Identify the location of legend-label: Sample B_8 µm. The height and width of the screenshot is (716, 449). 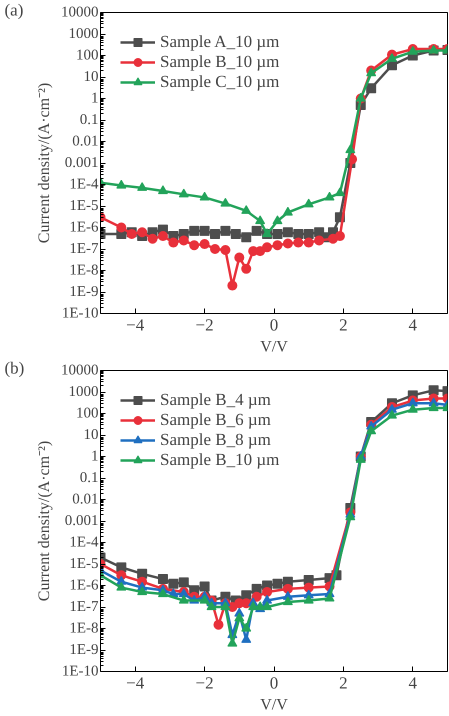
(215, 440).